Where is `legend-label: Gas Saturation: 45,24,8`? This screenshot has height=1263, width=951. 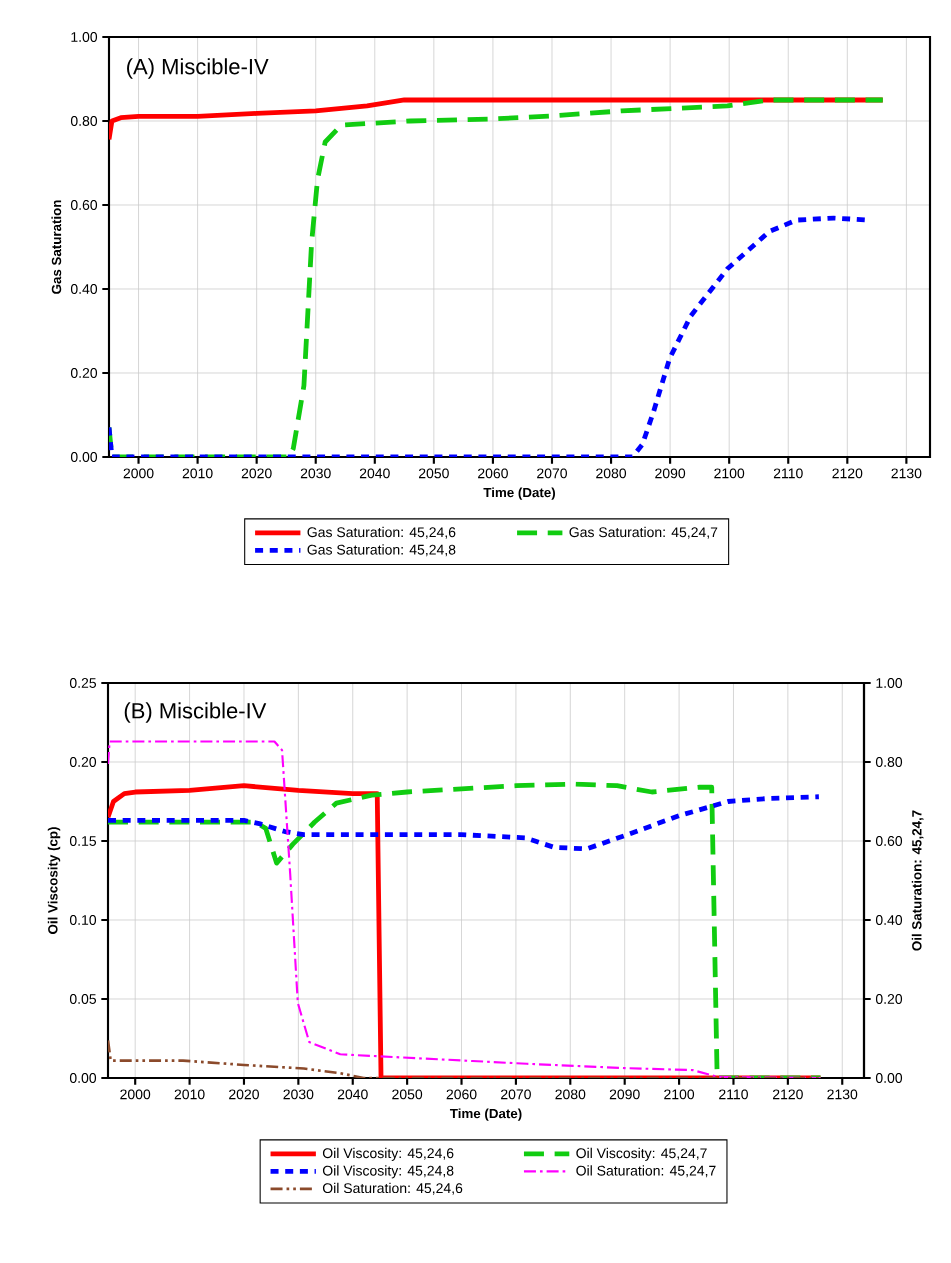
legend-label: Gas Saturation: 45,24,8 is located at coordinates (381, 550).